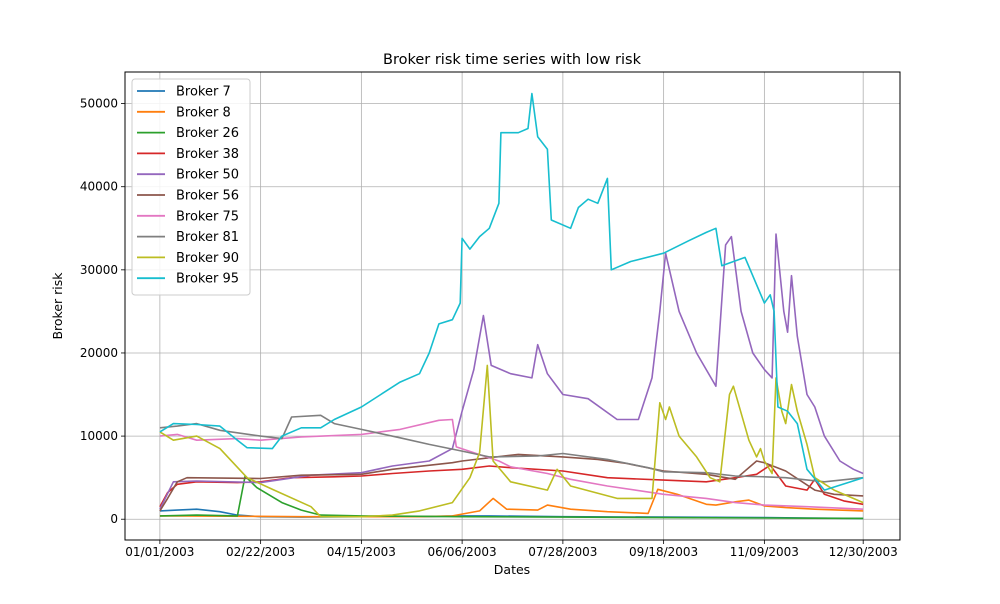  What do you see at coordinates (203, 112) in the screenshot?
I see `legend-label: Broker 8` at bounding box center [203, 112].